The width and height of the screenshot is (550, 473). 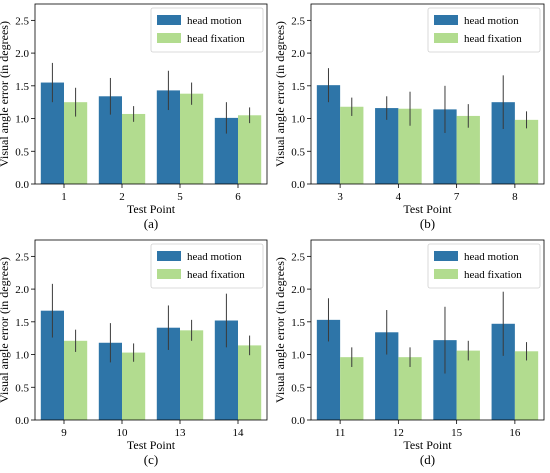 What do you see at coordinates (238, 197) in the screenshot?
I see `x-tick-label: 6` at bounding box center [238, 197].